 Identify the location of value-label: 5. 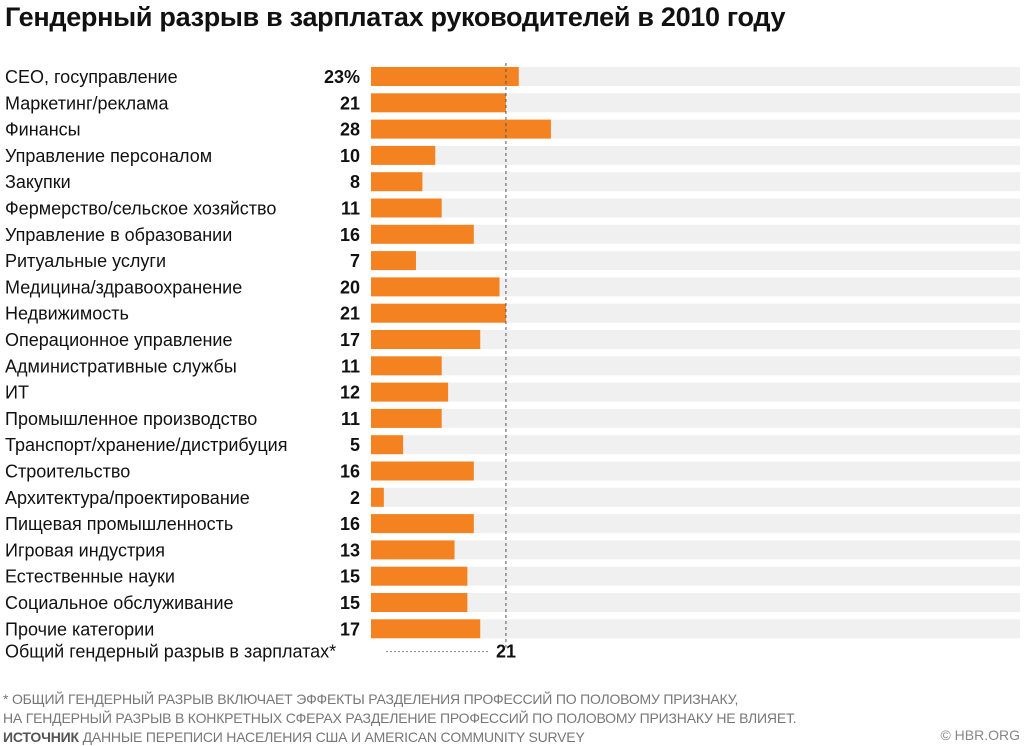
(355, 445).